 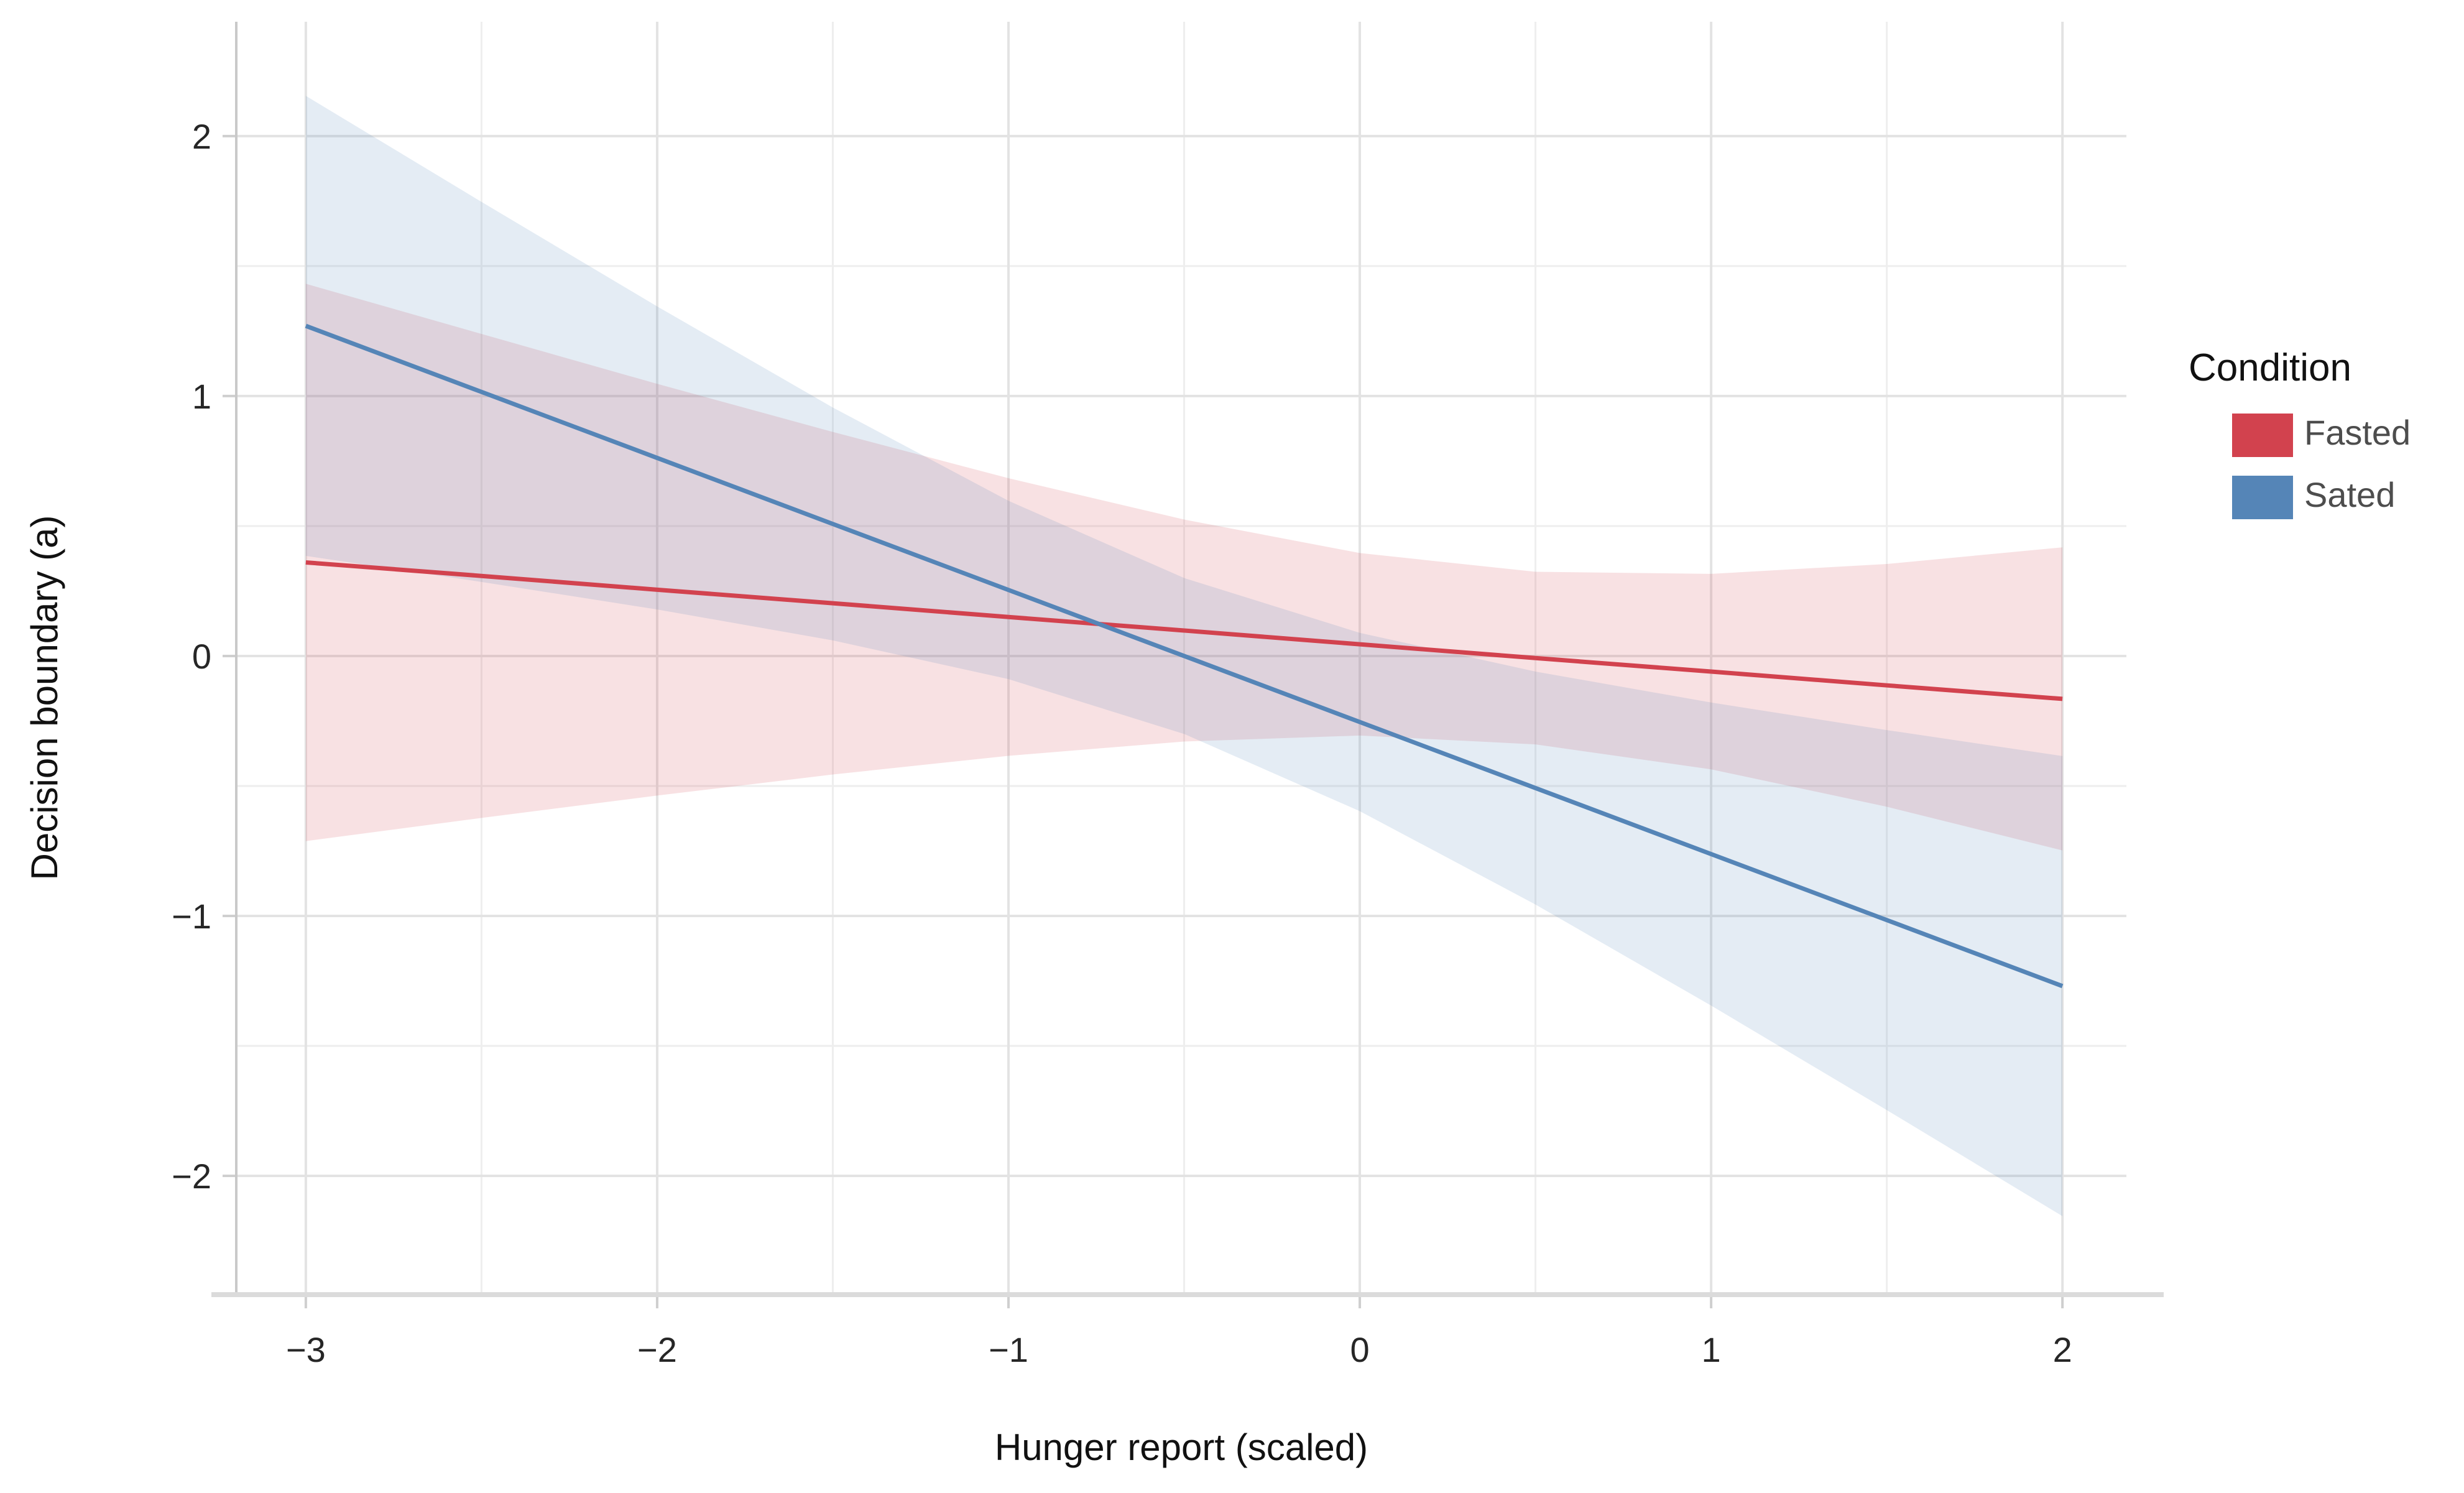 What do you see at coordinates (657, 1349) in the screenshot?
I see `x-tick-label: −2` at bounding box center [657, 1349].